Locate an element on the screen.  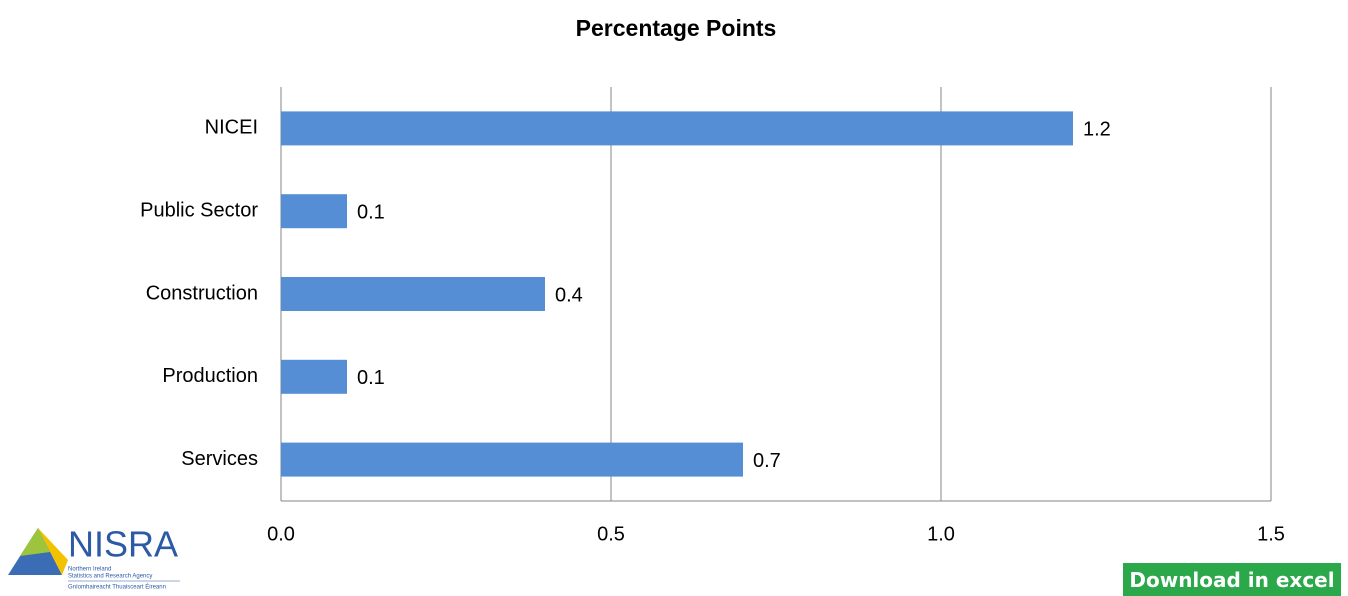
download-button: Download in excel is located at coordinates (1232, 579).